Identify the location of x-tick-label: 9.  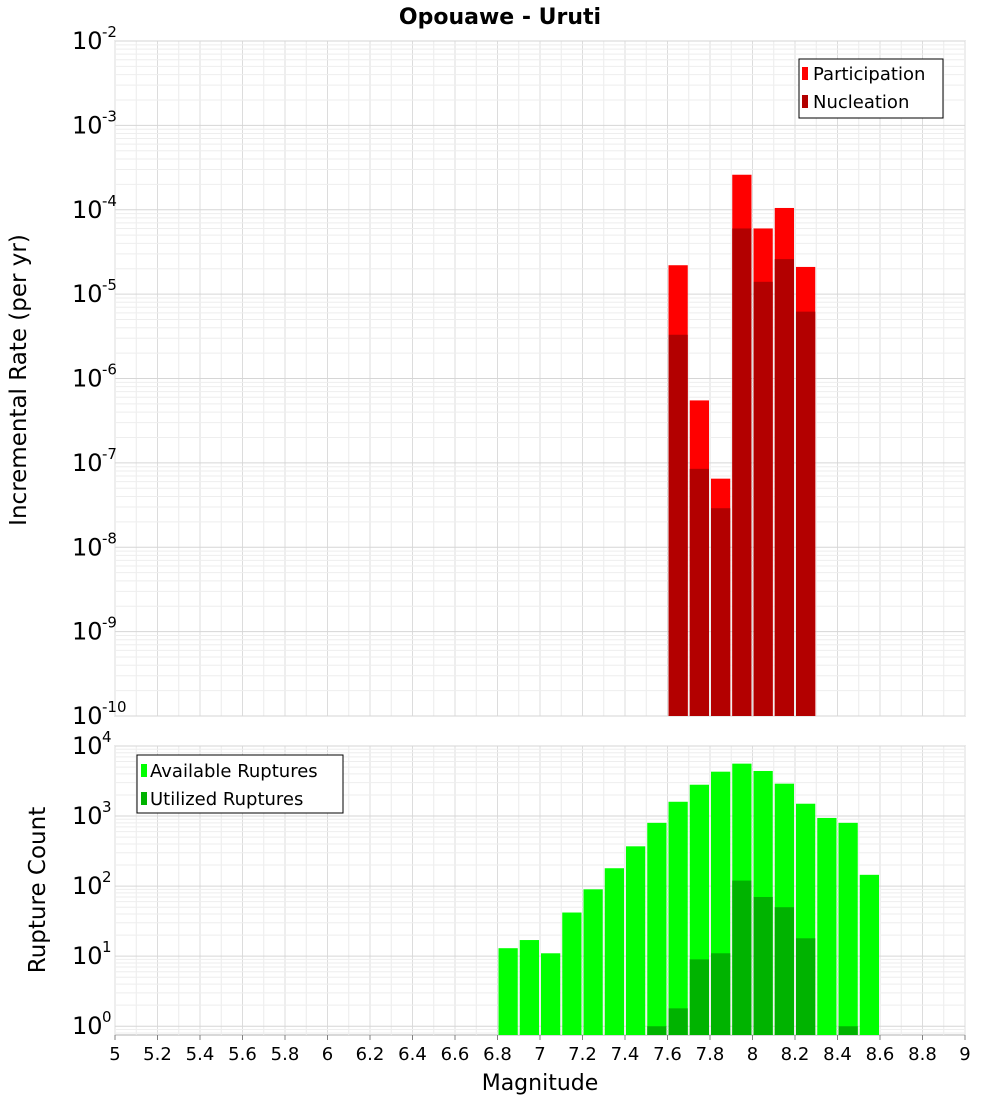
(964, 1054).